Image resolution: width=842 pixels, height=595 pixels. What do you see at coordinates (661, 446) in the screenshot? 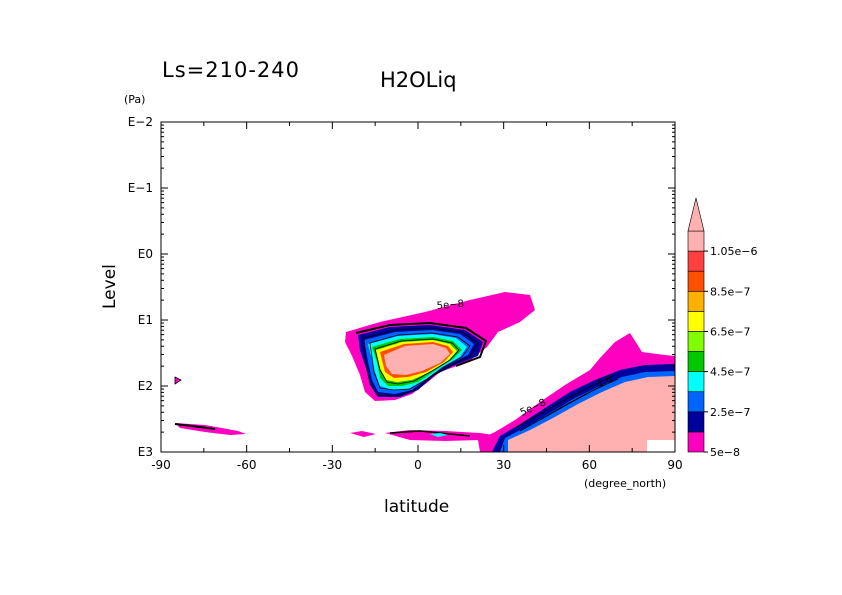
I see `missing-data-patch` at bounding box center [661, 446].